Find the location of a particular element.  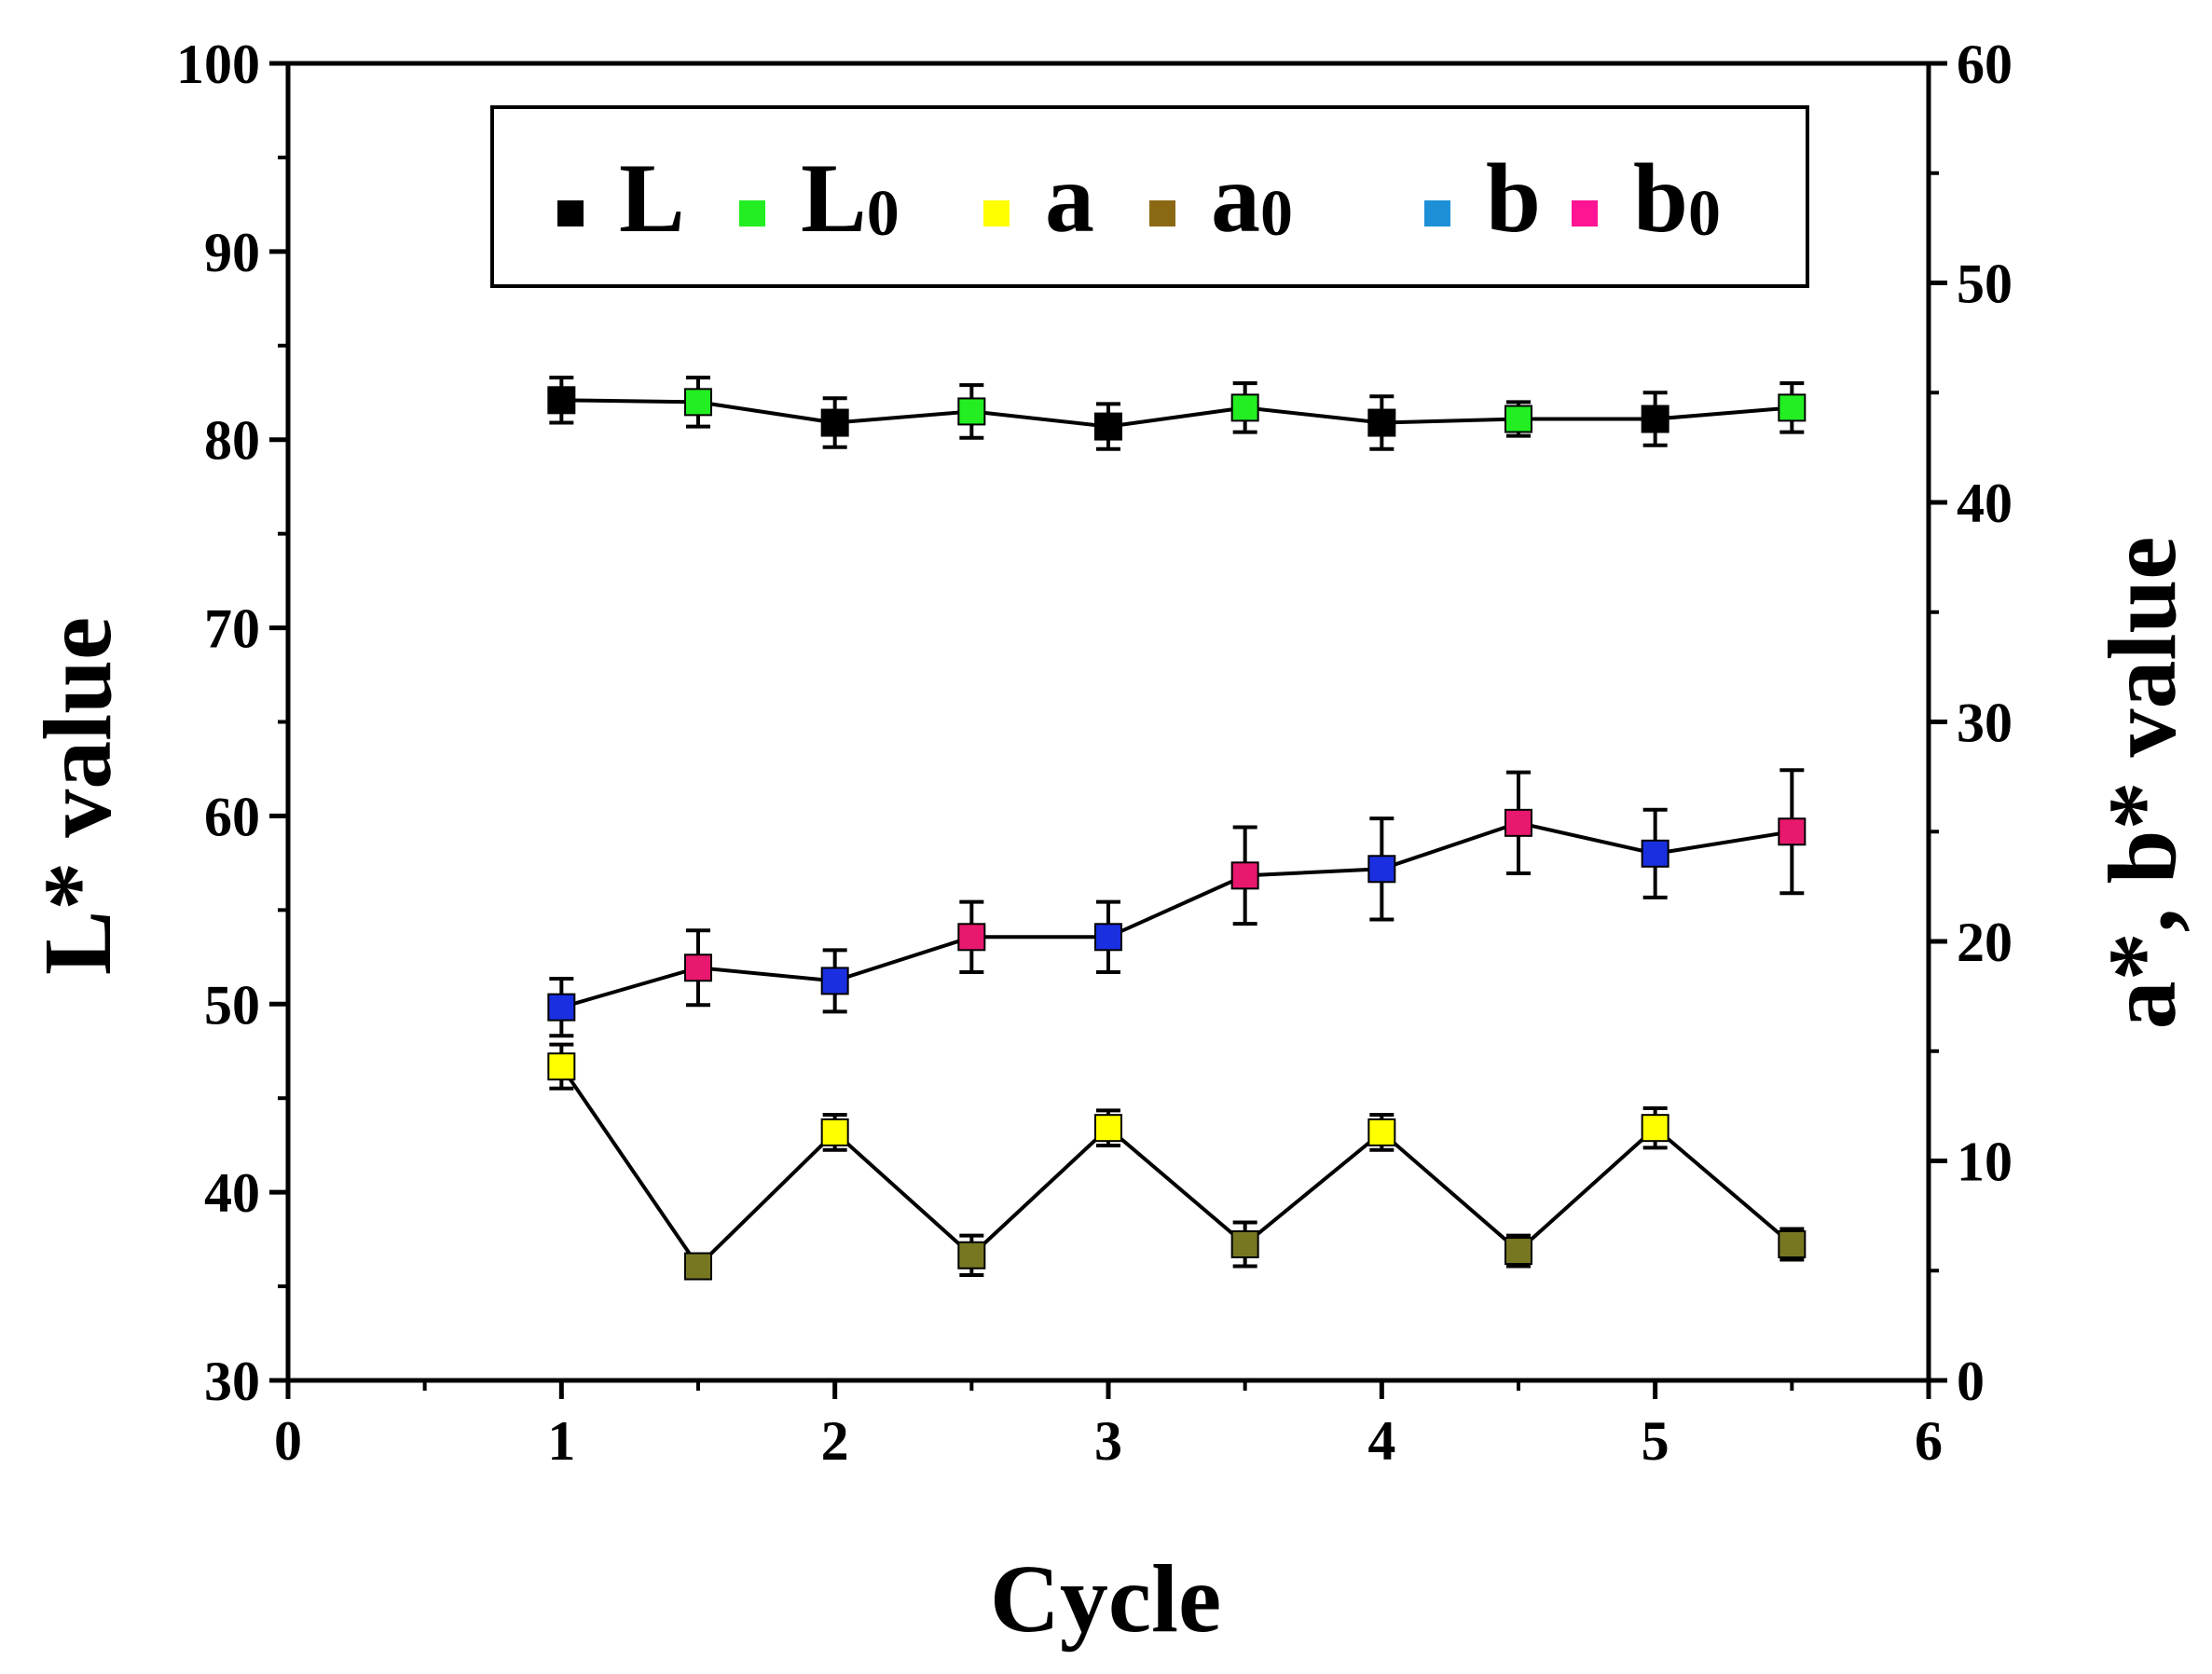

y-right-tick-label: 40 is located at coordinates (1985, 503).